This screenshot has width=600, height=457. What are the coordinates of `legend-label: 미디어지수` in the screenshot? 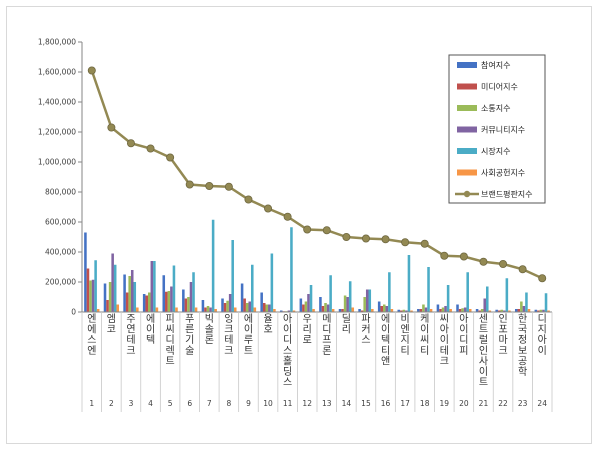 It's located at (499, 87).